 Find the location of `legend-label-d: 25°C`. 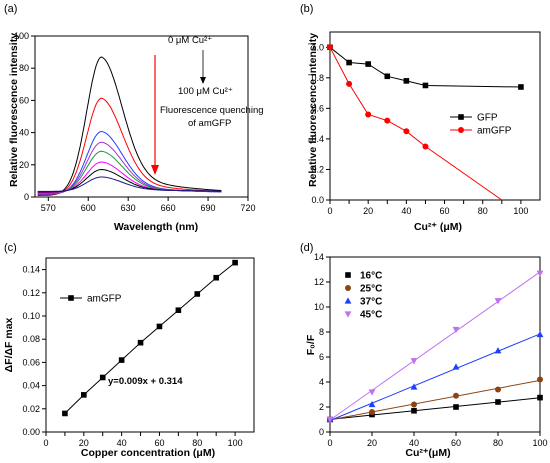

legend-label-d: 25°C is located at coordinates (371, 289).